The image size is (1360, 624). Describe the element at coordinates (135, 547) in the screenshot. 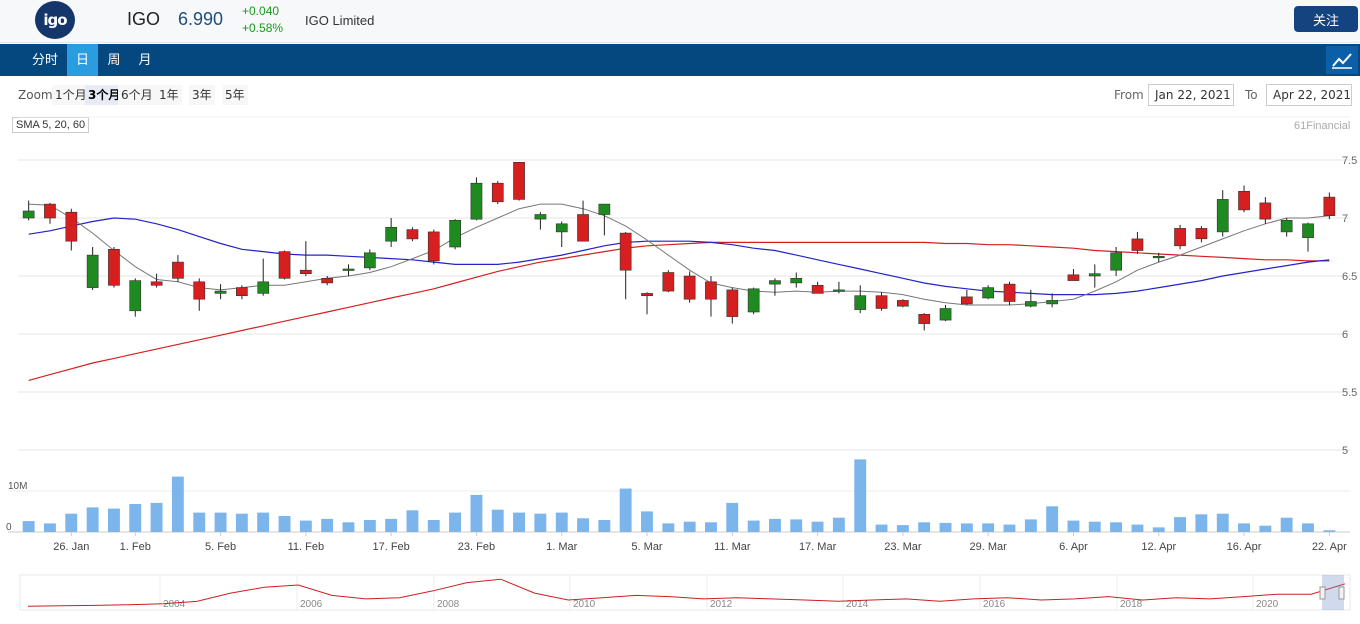

I see `x-tick-label: 1. Feb` at that location.